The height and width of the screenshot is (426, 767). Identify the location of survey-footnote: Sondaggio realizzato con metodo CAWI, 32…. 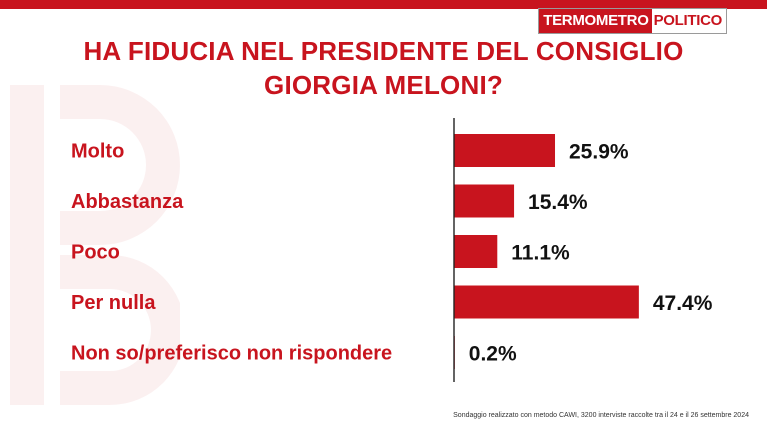
(601, 415).